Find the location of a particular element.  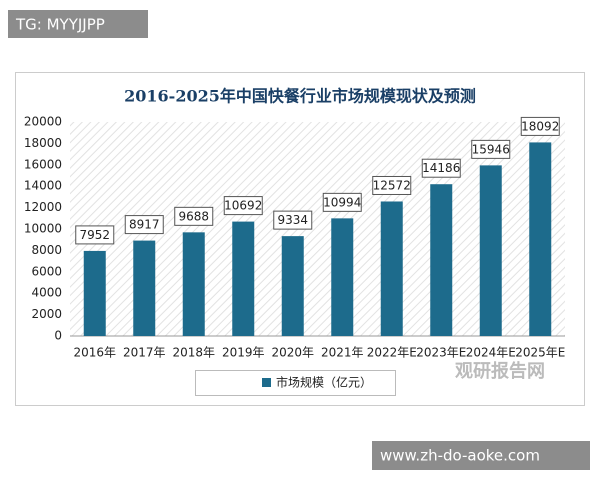

badge-bg is located at coordinates (78, 24).